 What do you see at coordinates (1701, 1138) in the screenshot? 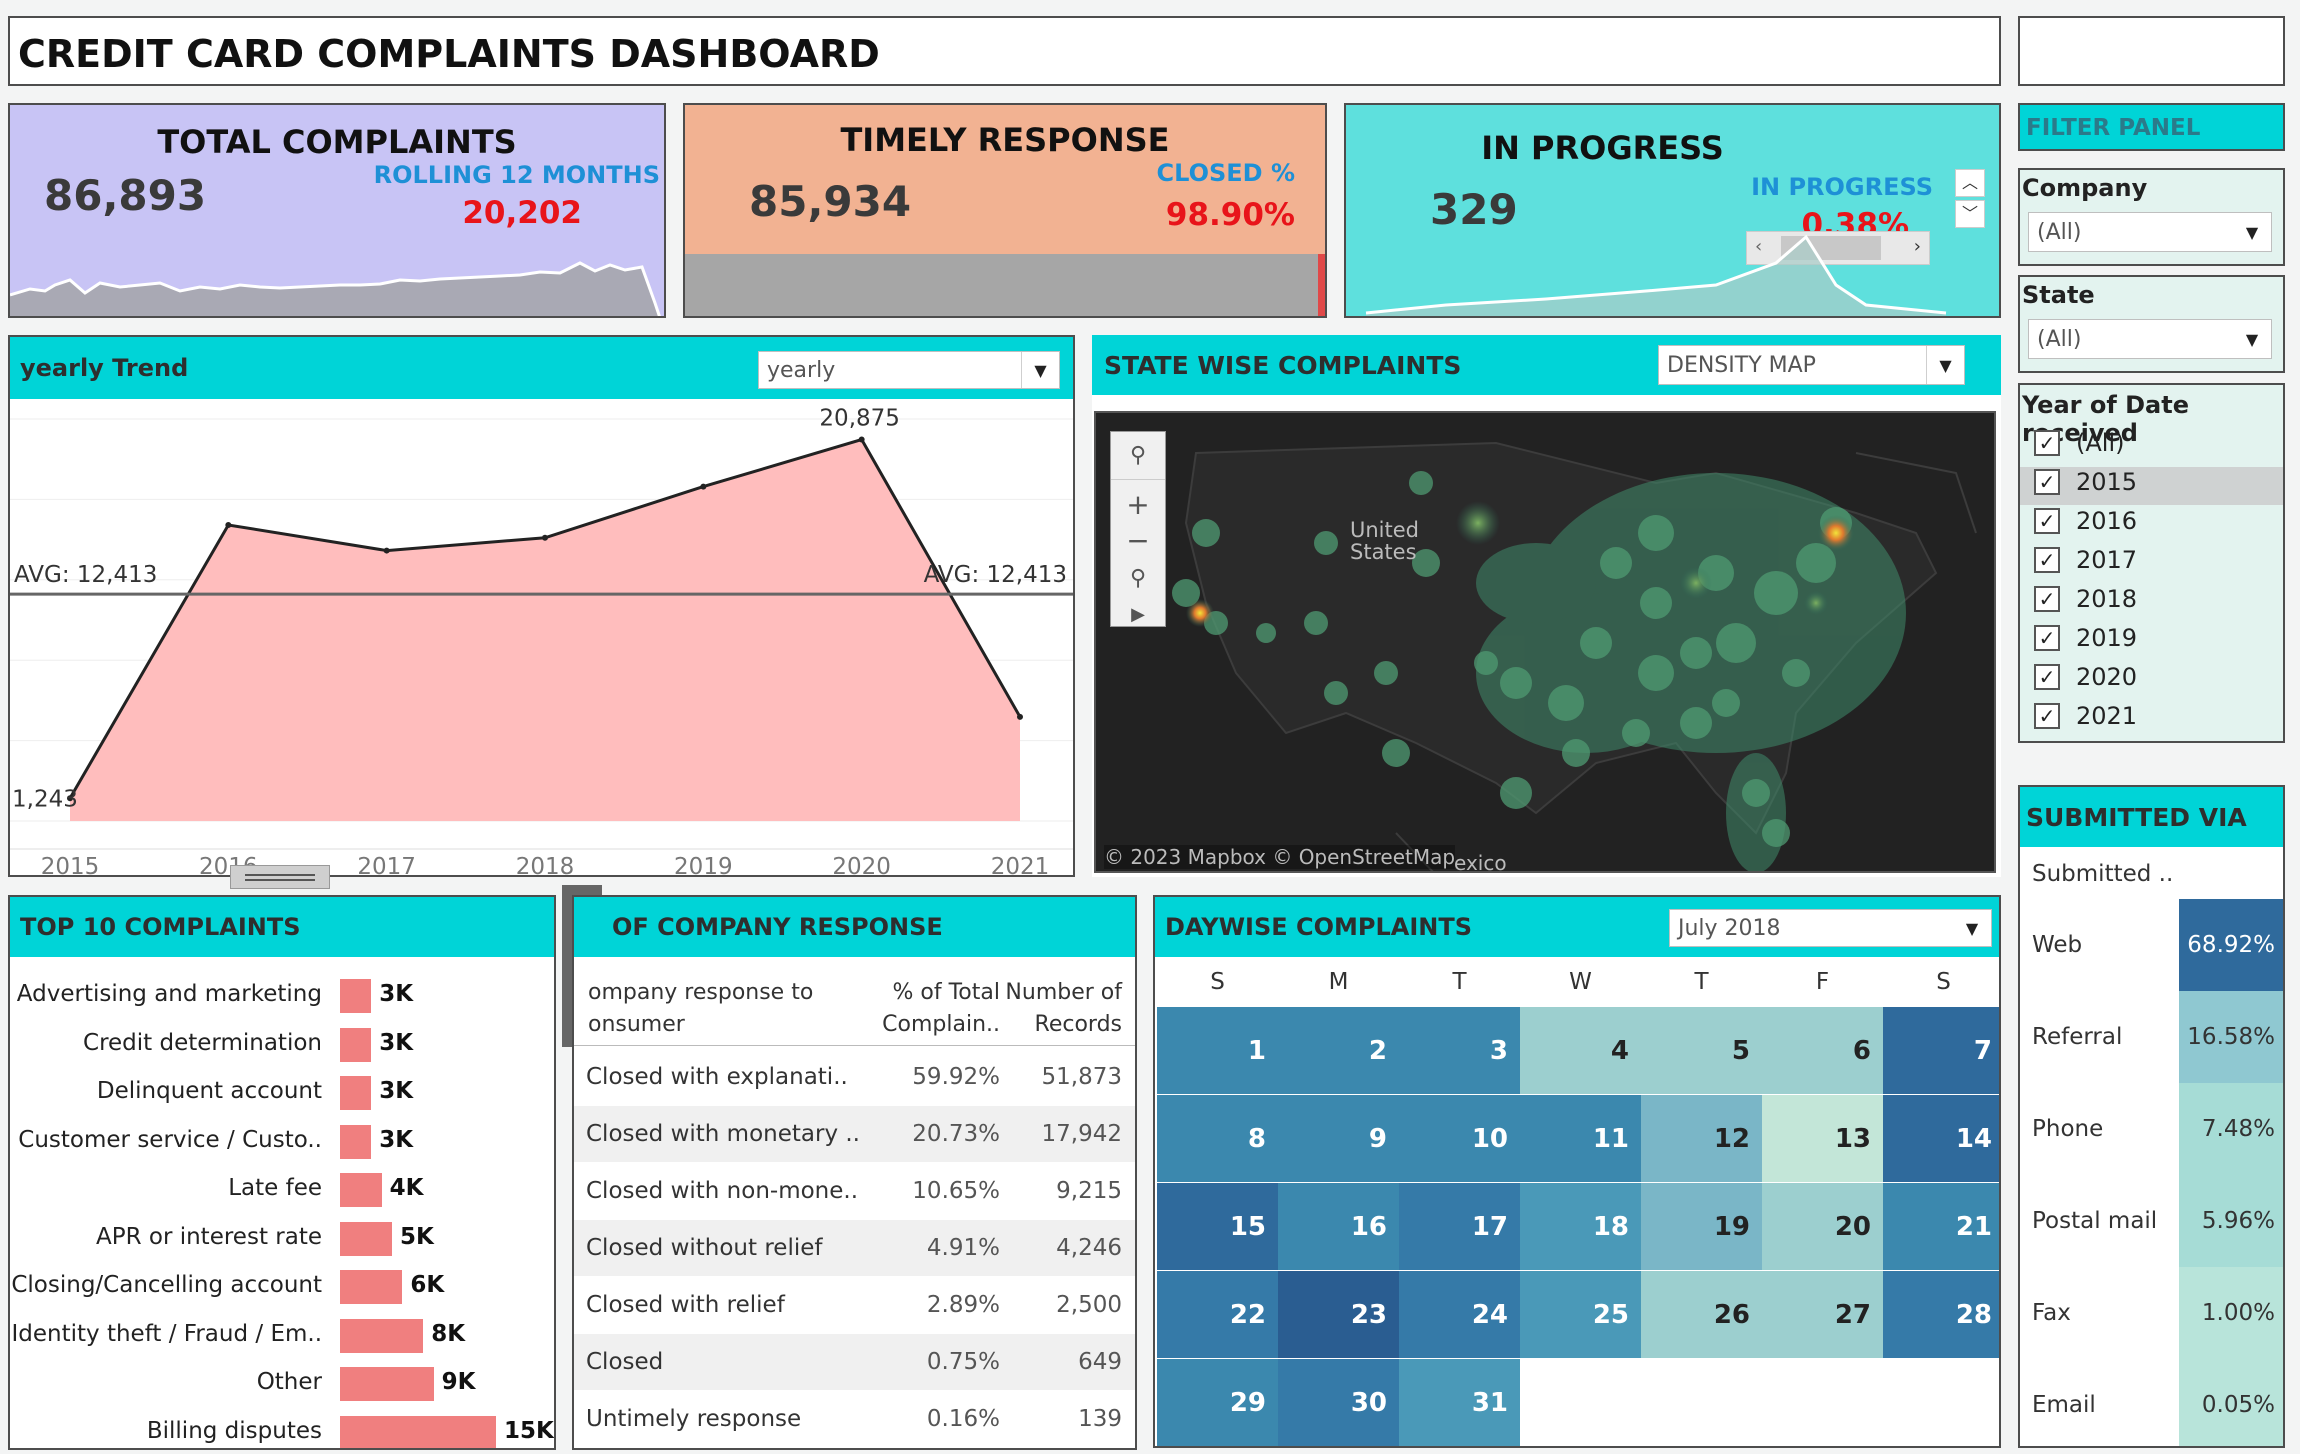
I see `calendar-day: 12` at bounding box center [1701, 1138].